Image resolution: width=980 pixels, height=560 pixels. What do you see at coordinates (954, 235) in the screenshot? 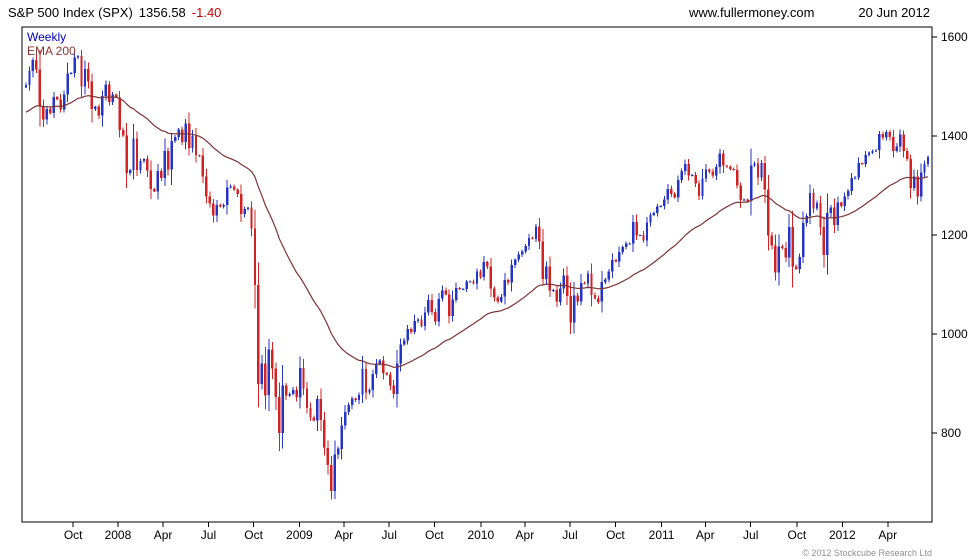
I see `svg-text: 1200` at bounding box center [954, 235].